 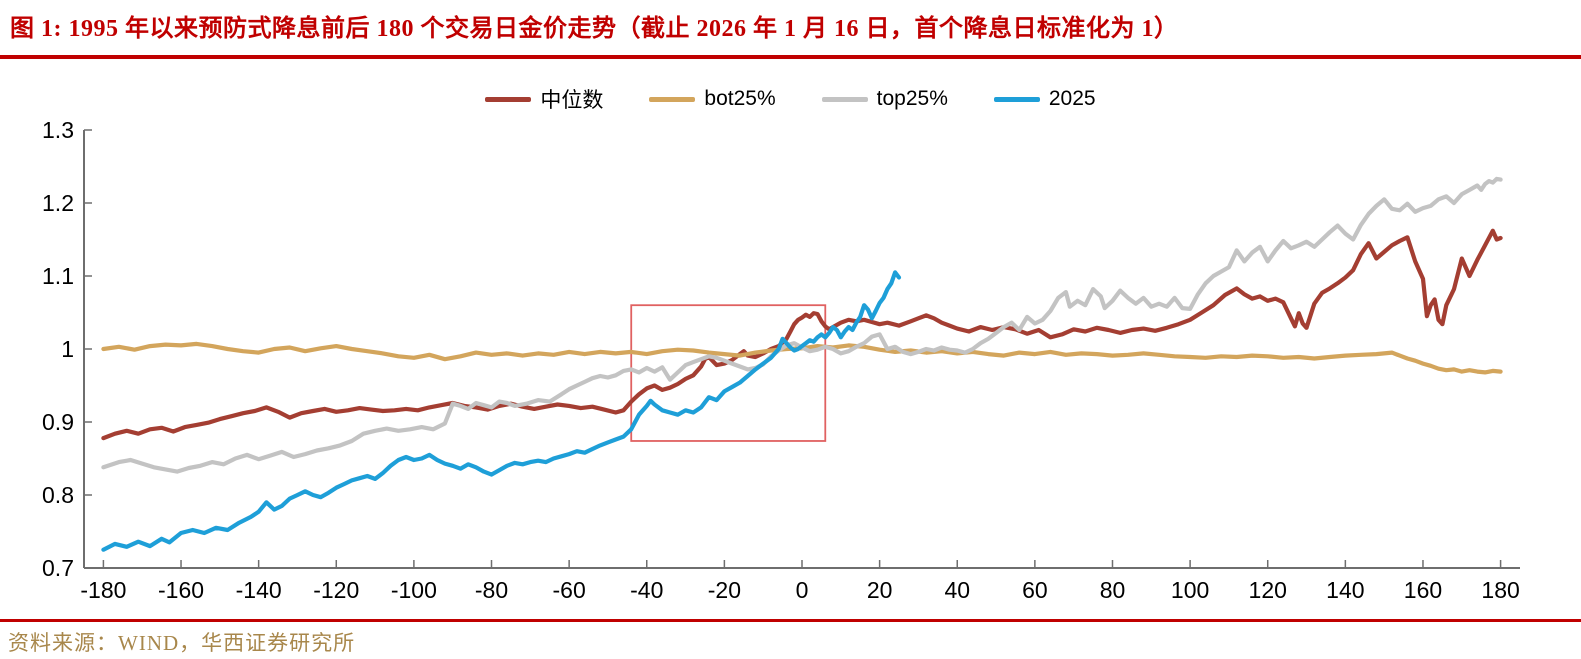 I want to click on legend-label-bot25: bot25%, so click(x=740, y=98).